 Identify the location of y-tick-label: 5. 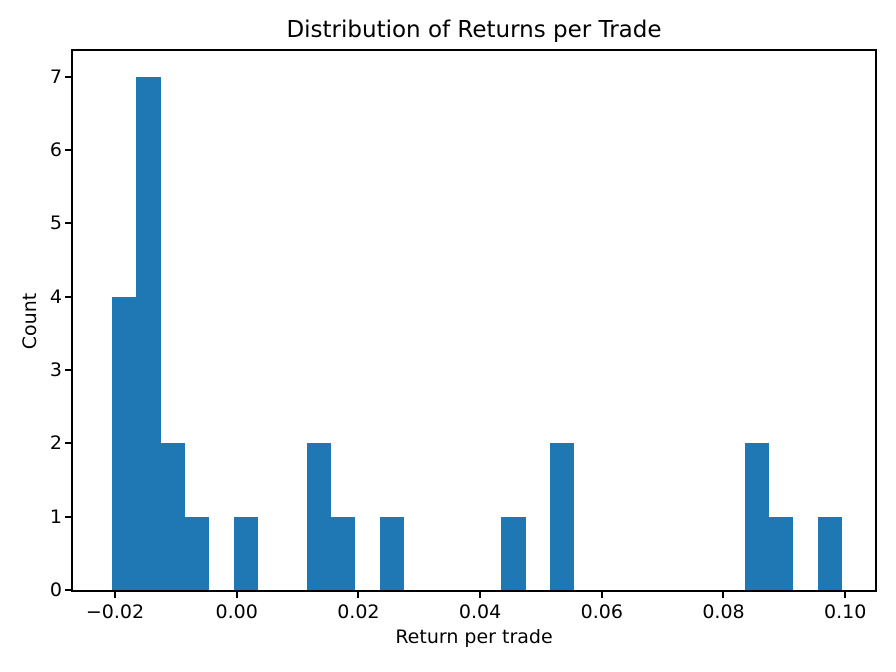
(55, 223).